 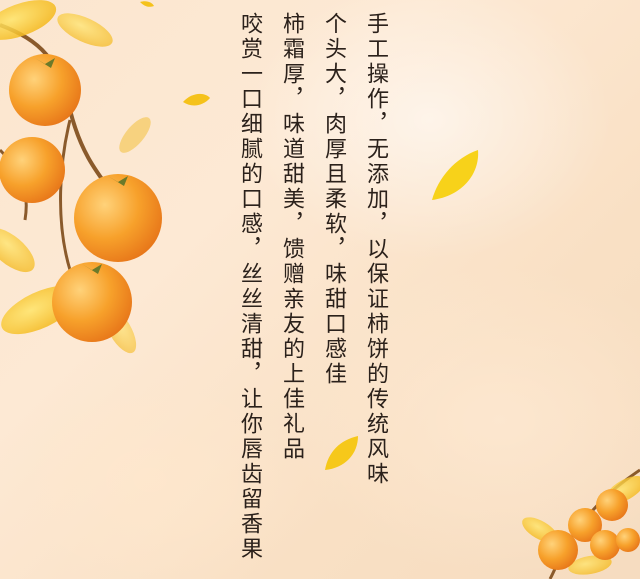 I want to click on right-branch-cluster, so click(x=581, y=523).